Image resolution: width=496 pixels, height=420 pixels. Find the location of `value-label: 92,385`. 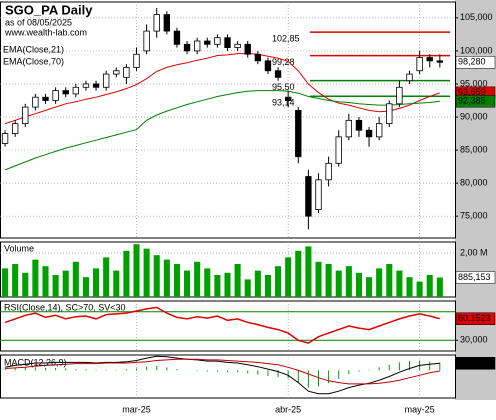

value-label: 92,385 is located at coordinates (472, 101).